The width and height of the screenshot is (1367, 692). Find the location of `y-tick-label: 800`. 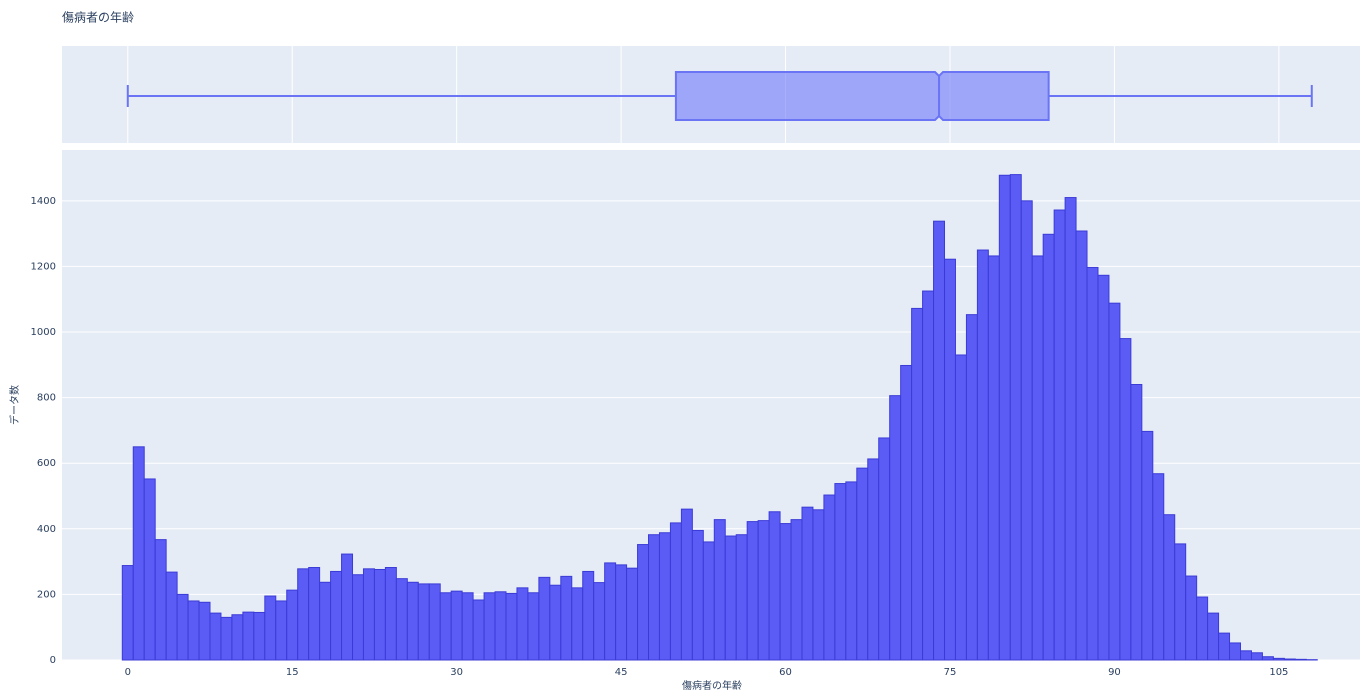

y-tick-label: 800 is located at coordinates (46, 398).